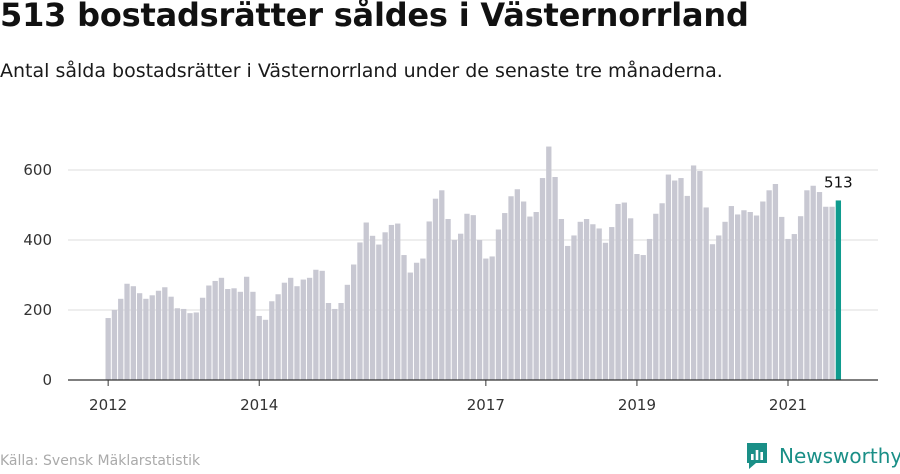 The width and height of the screenshot is (900, 474). Describe the element at coordinates (838, 290) in the screenshot. I see `bar-highlight` at that location.